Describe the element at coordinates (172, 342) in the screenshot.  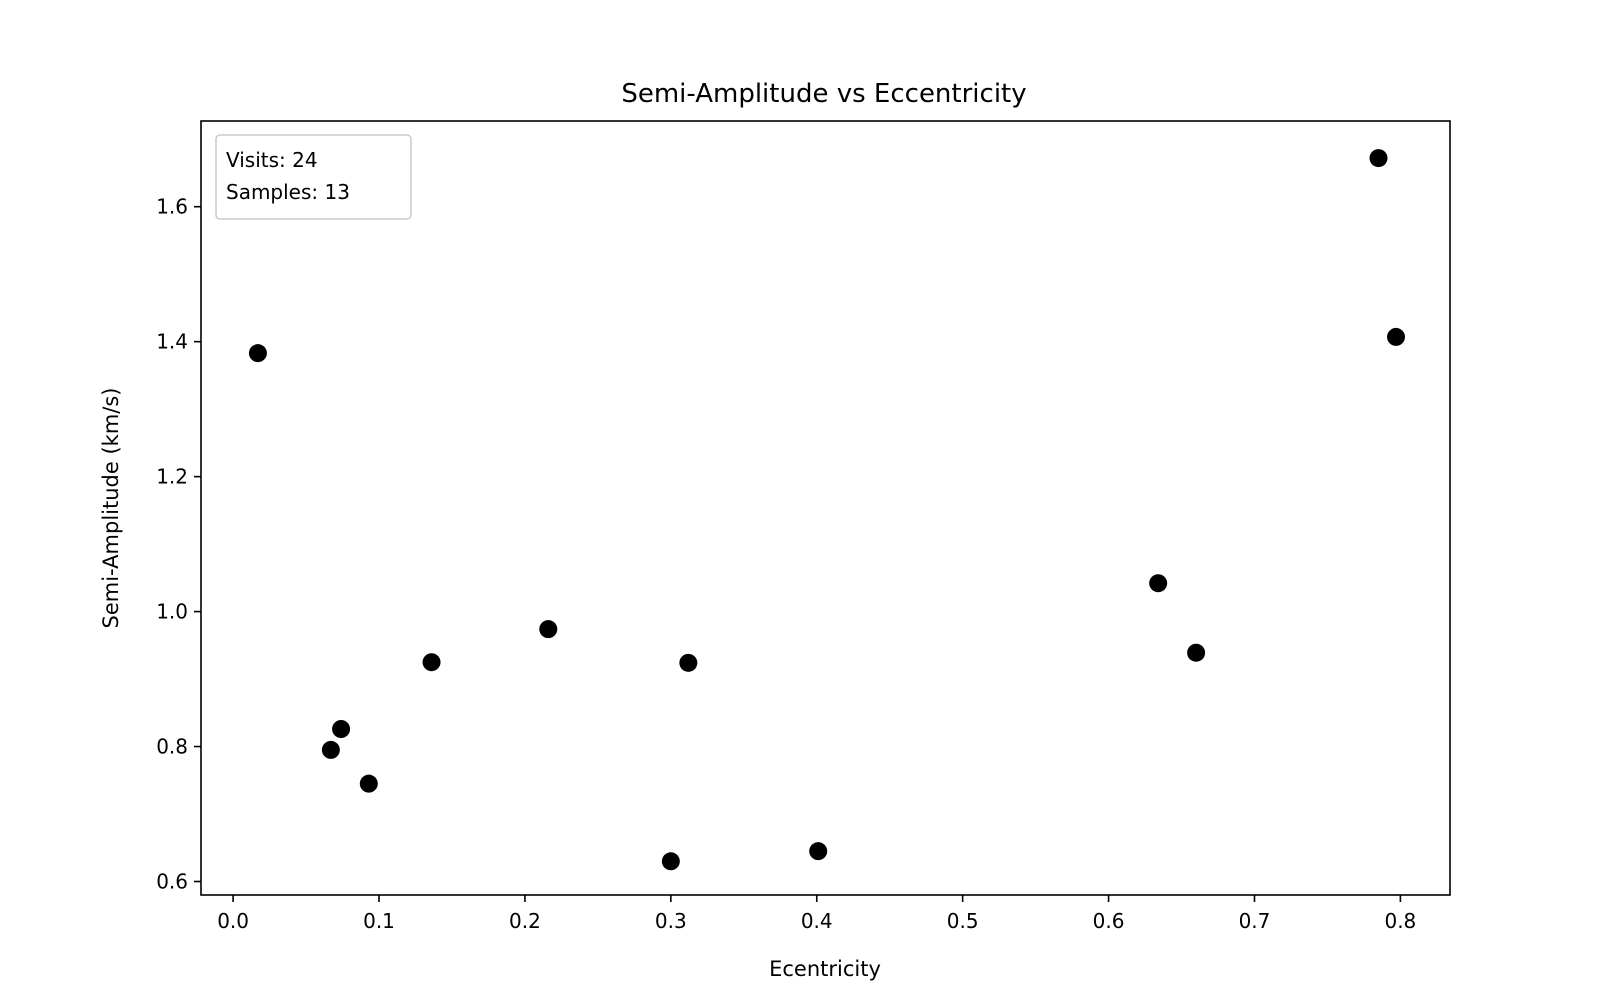
I see `y-tick-label: 1.4` at that location.